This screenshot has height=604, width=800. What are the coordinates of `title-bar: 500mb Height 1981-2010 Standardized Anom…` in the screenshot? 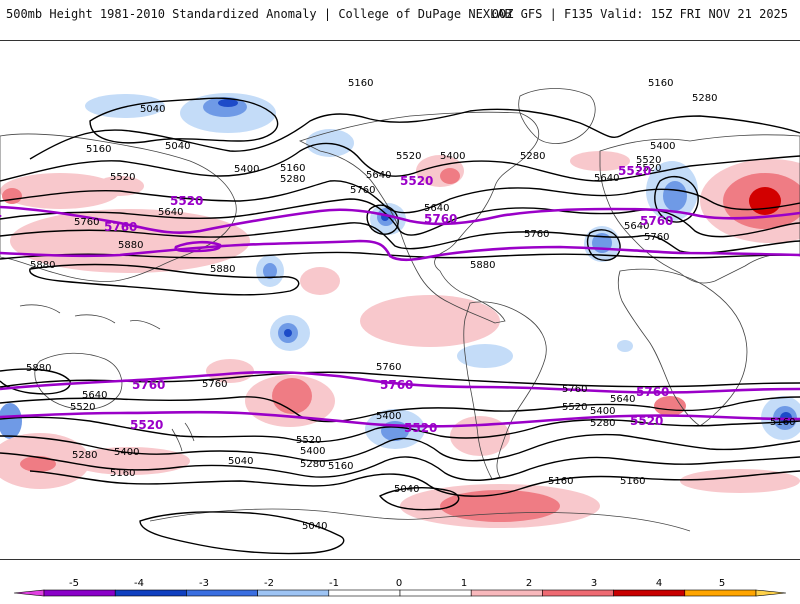 It's located at (400, 14).